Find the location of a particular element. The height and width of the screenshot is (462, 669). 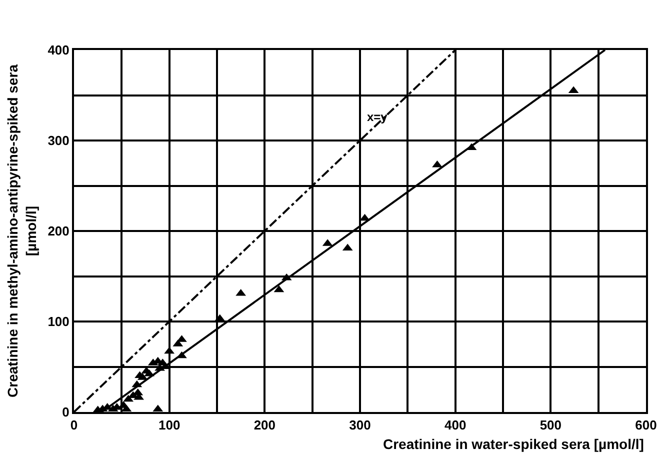

annotation: x=y is located at coordinates (377, 117).